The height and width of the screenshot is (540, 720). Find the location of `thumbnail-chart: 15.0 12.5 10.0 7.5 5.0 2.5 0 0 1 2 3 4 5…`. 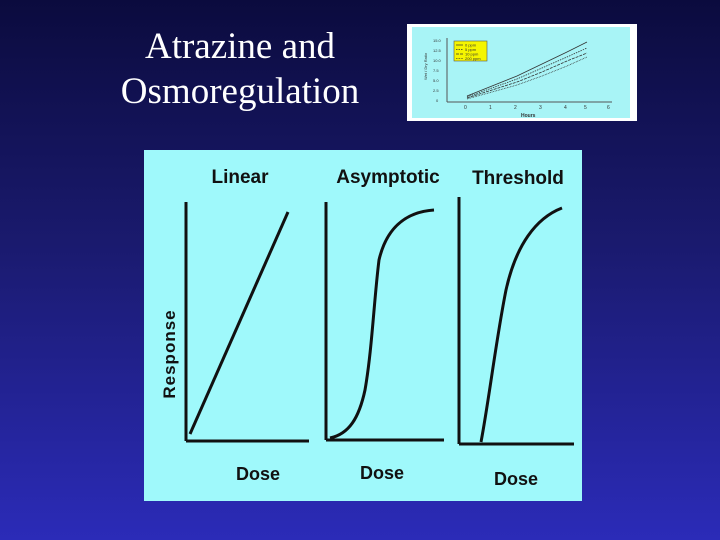

thumbnail-chart: 15.0 12.5 10.0 7.5 5.0 2.5 0 0 1 2 3 4 5… is located at coordinates (522, 72).